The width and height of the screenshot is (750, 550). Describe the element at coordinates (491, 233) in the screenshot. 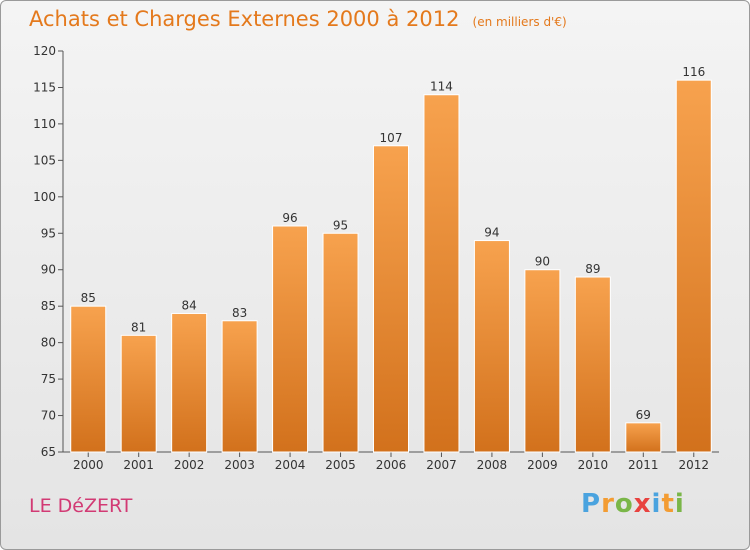

I see `bar-value-label: 94` at that location.